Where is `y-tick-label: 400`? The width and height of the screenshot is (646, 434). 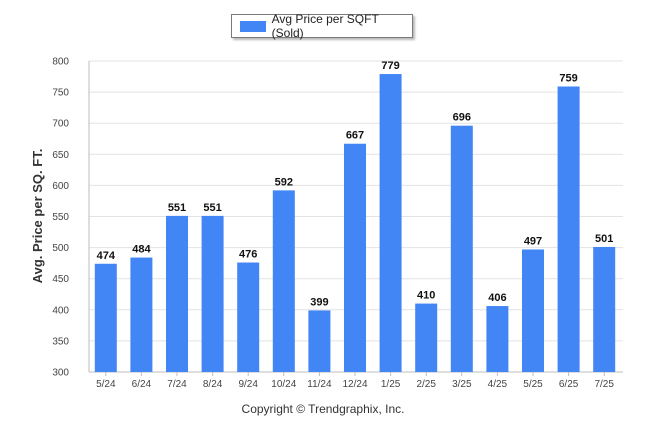 y-tick-label: 400 is located at coordinates (60, 310).